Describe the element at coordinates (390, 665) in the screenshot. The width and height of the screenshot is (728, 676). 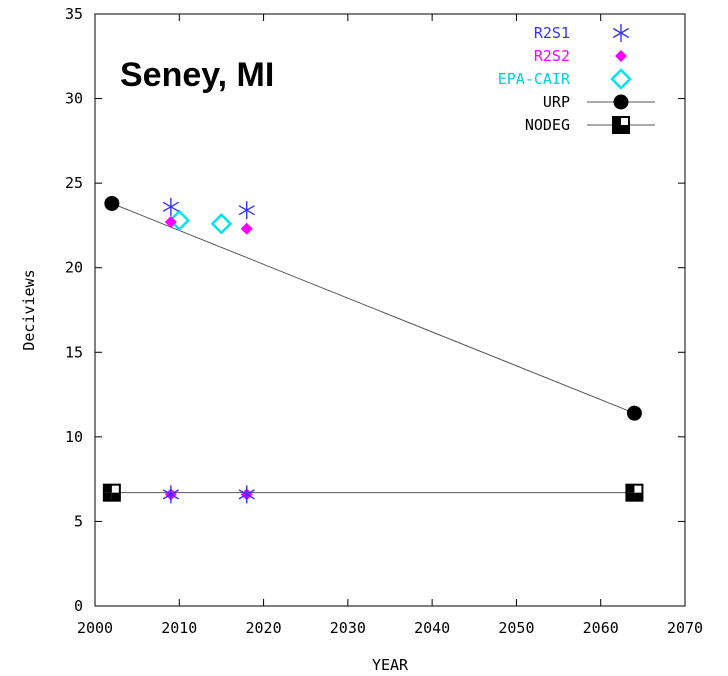
I see `x-axis-label: YEAR` at that location.